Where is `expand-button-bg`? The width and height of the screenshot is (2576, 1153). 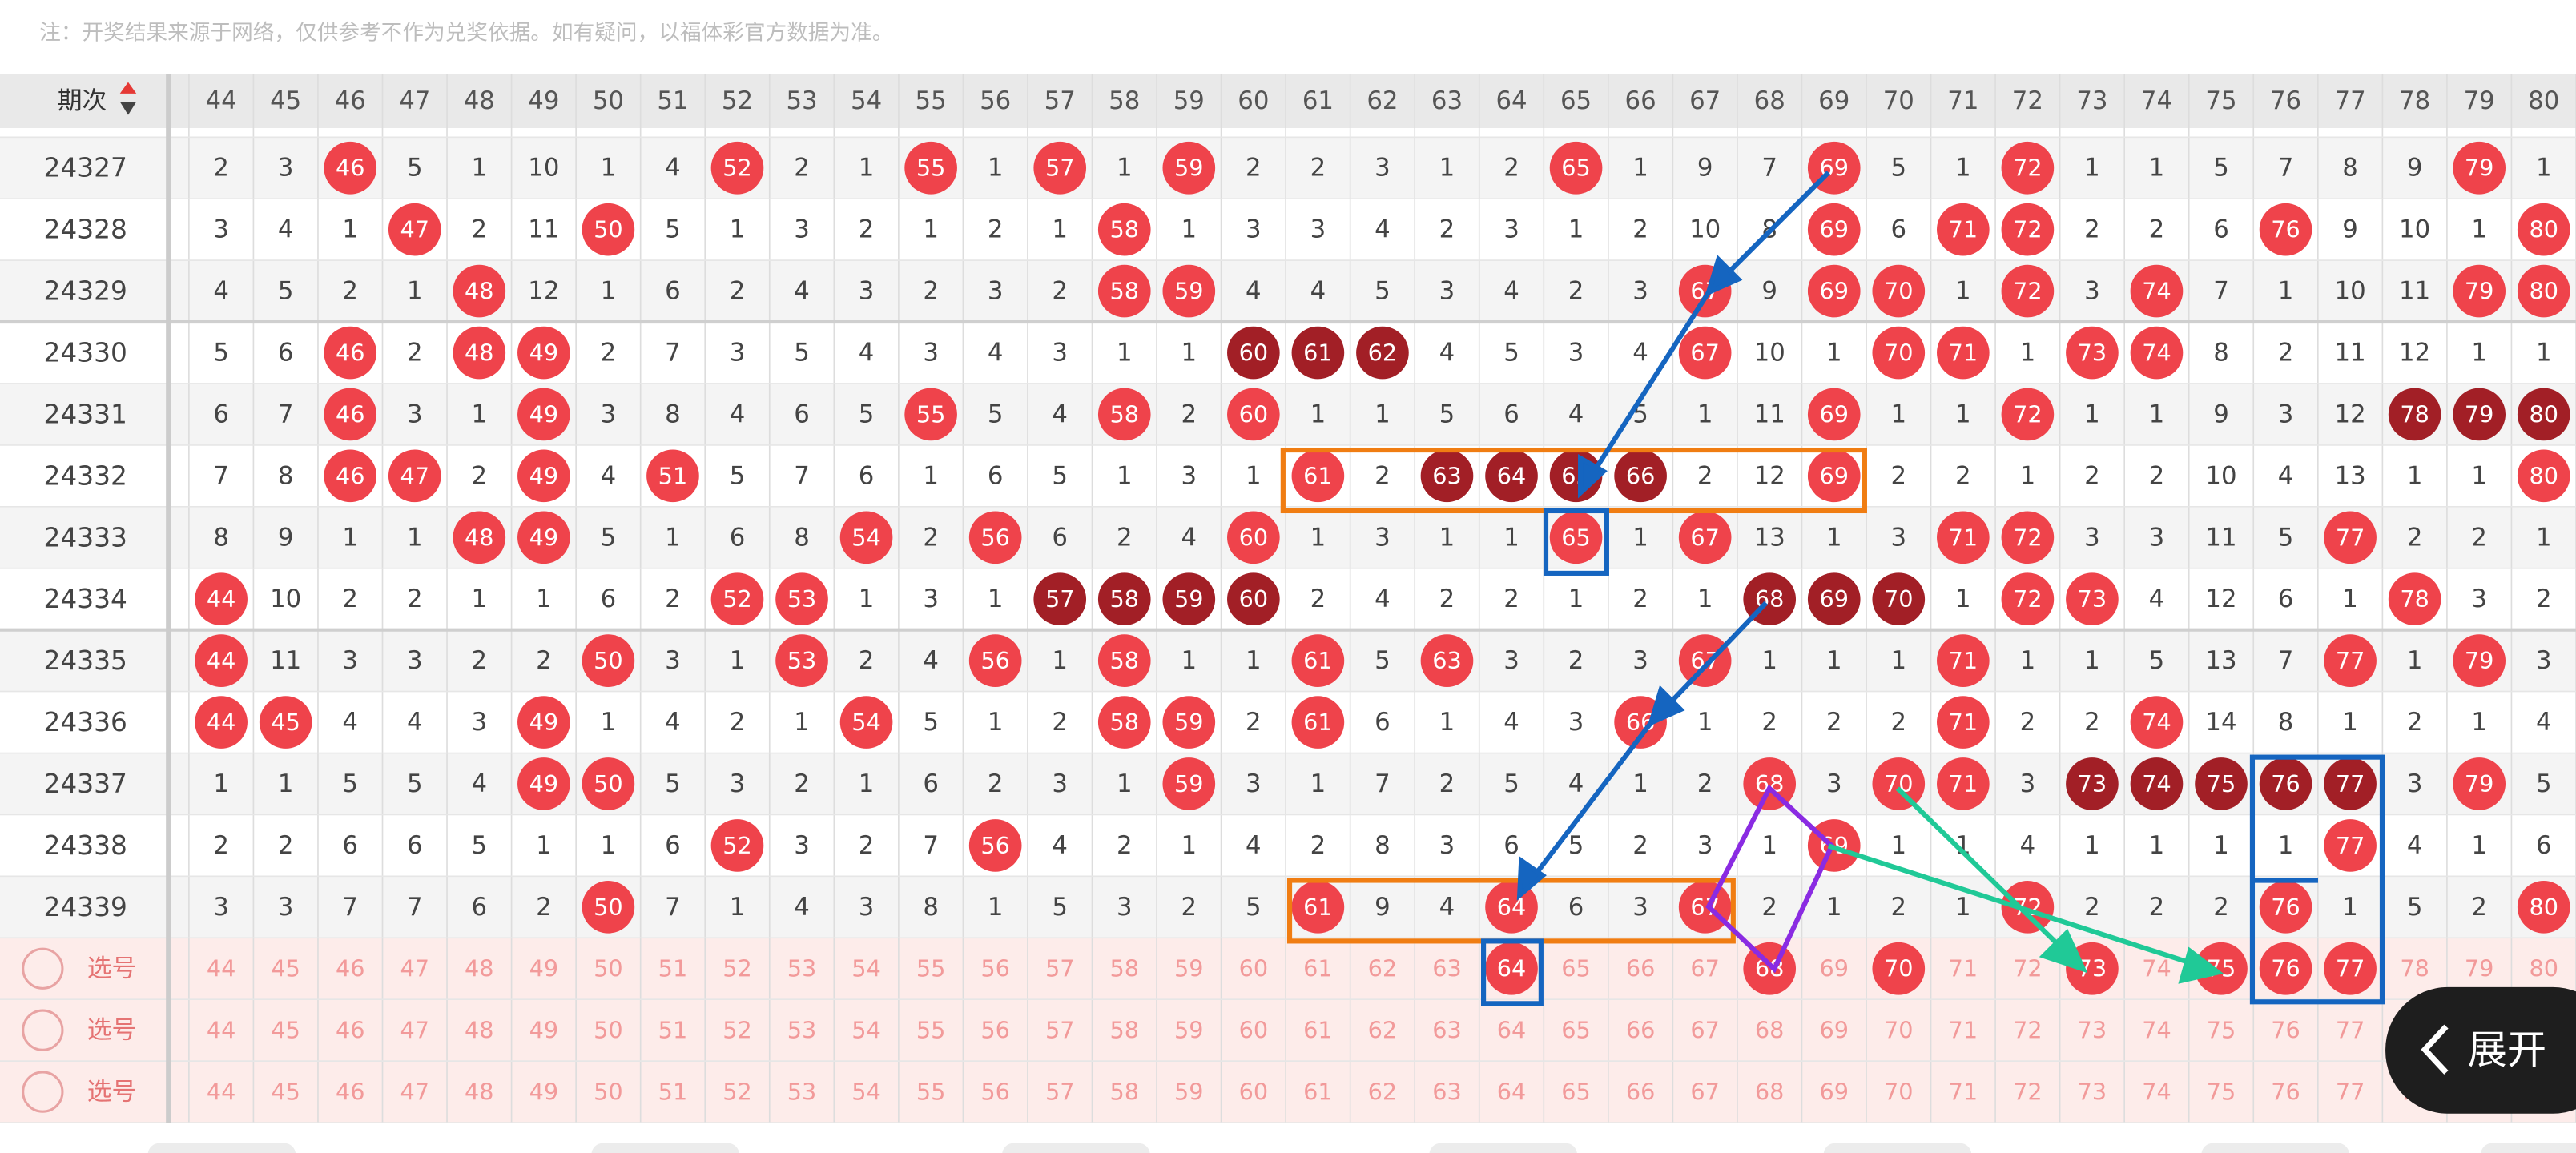
expand-button-bg is located at coordinates (2480, 1050).